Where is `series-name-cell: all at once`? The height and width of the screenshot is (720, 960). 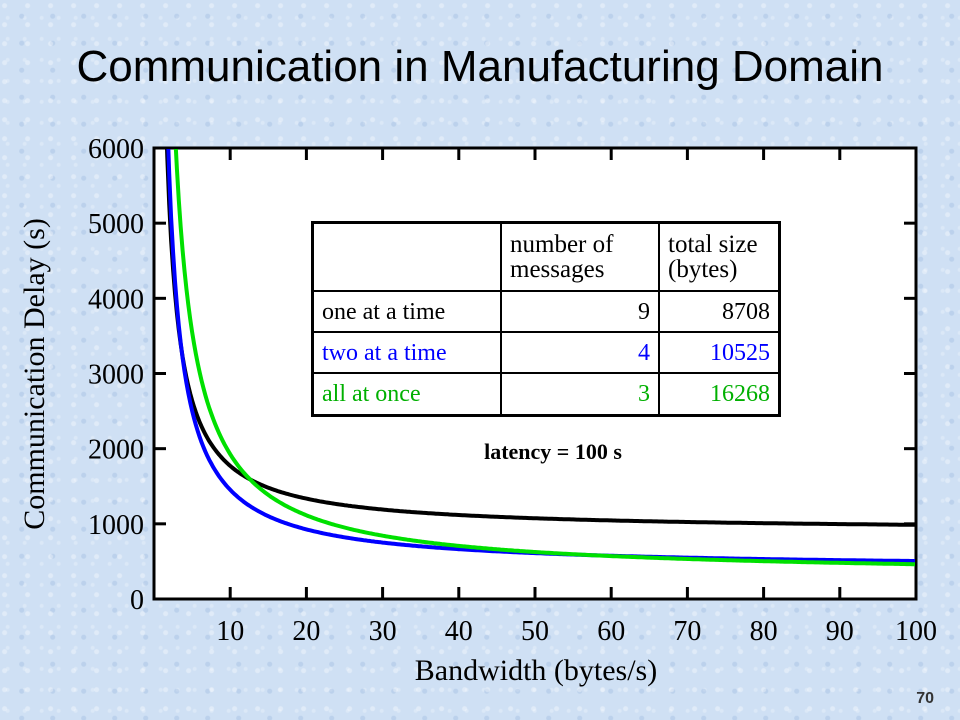
series-name-cell: all at once is located at coordinates (406, 394).